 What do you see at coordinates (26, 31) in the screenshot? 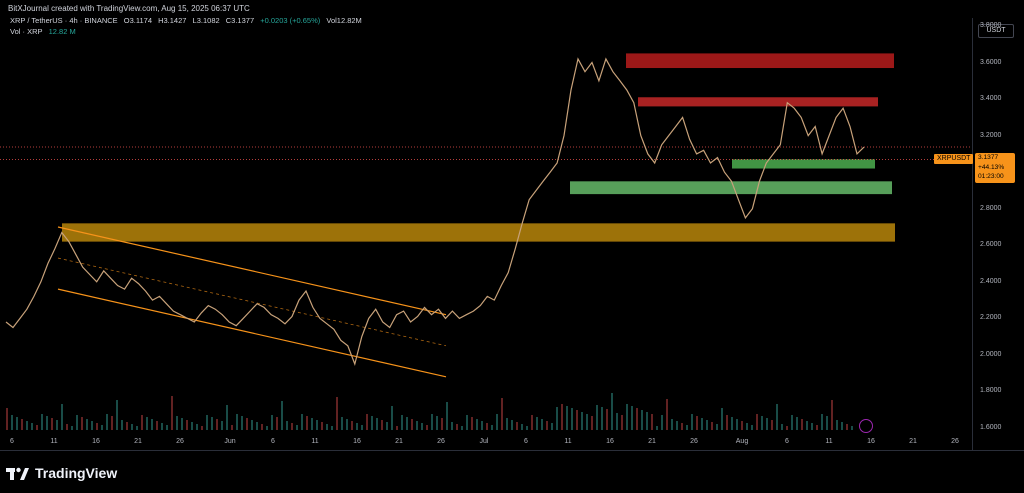
I see `volume-label: Vol · XRP` at bounding box center [26, 31].